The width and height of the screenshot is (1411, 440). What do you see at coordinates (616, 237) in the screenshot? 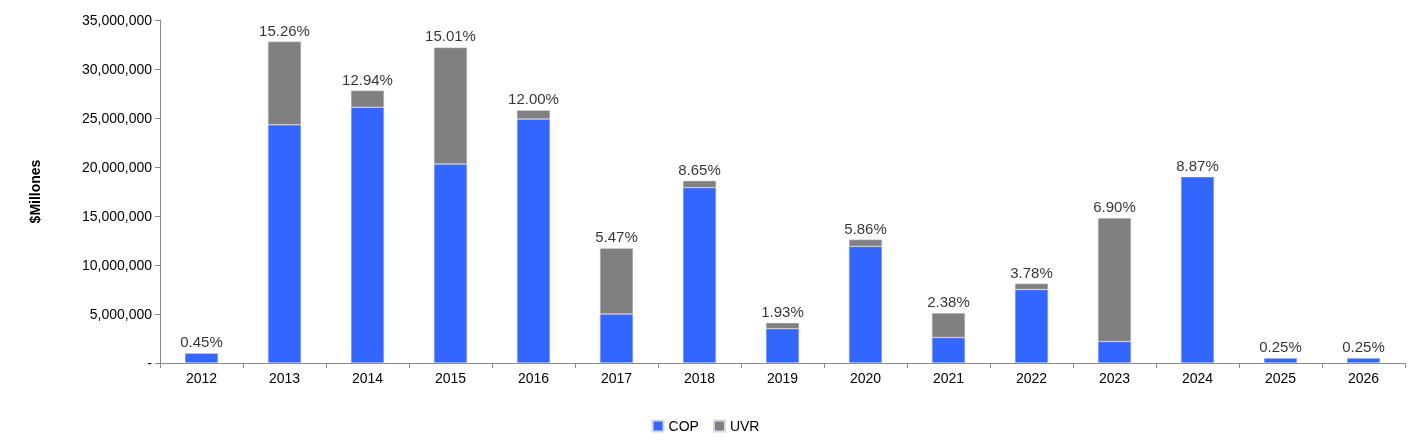
I see `annotation: 5.47%` at bounding box center [616, 237].